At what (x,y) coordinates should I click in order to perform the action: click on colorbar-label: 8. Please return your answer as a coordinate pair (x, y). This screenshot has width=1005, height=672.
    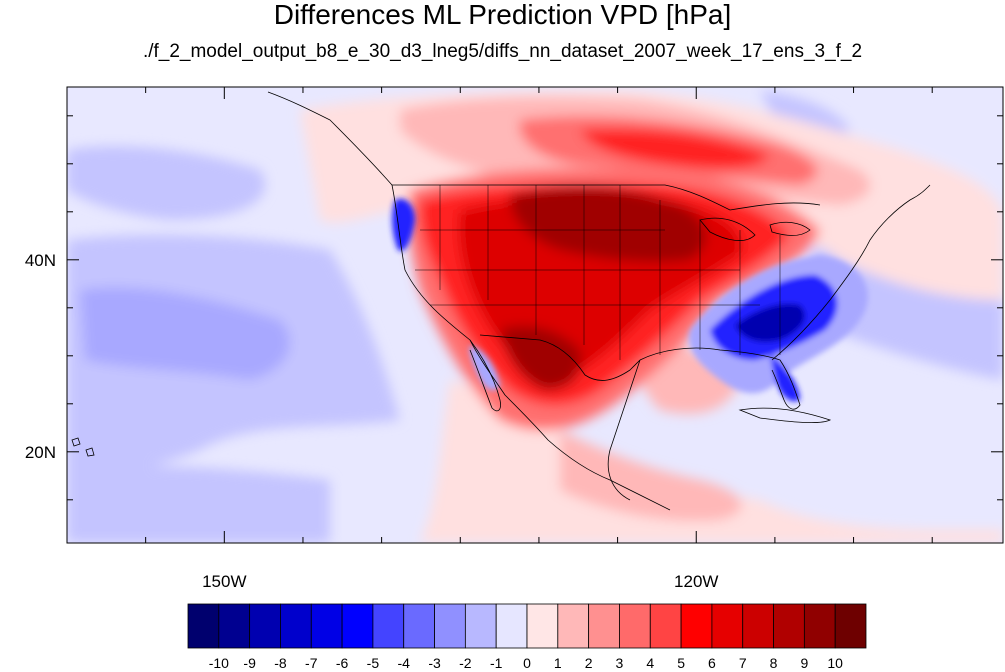
    Looking at the image, I should click on (774, 663).